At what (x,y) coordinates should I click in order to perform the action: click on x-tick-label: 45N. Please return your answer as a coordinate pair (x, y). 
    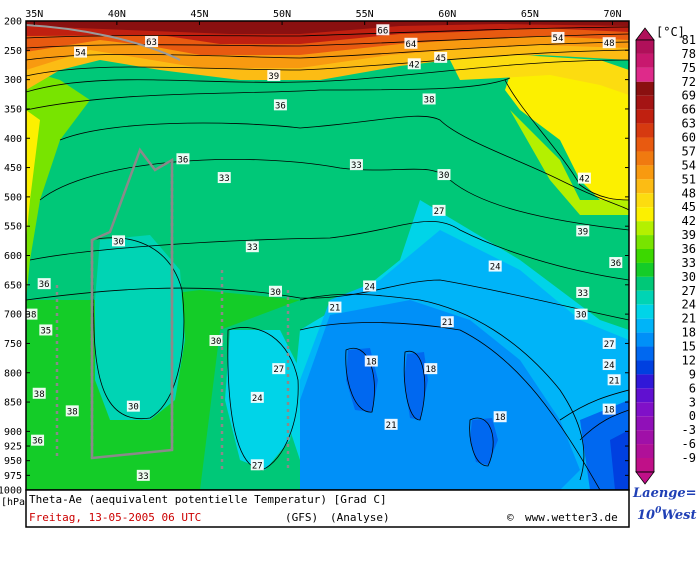
    Looking at the image, I should click on (199, 14).